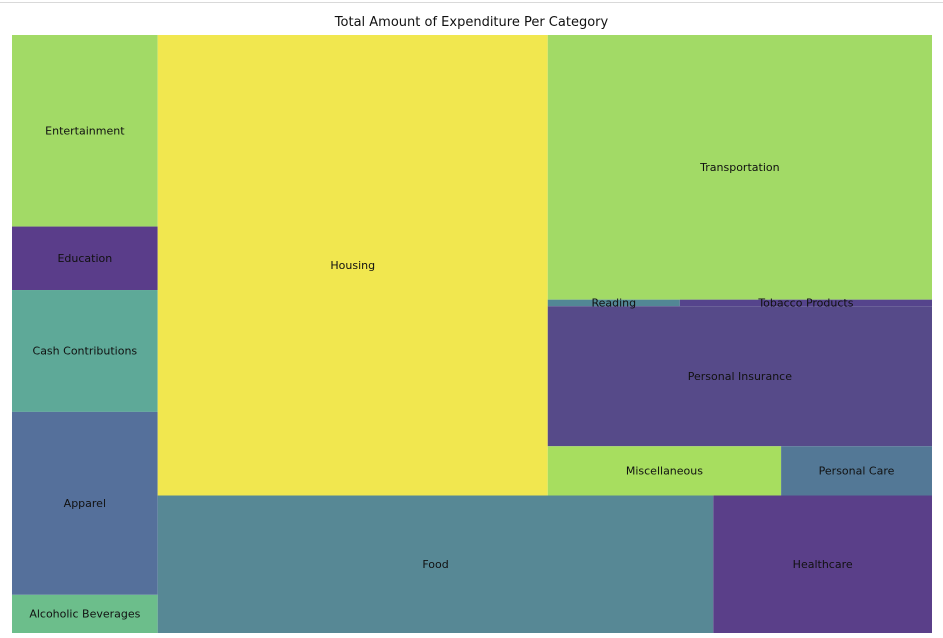 The image size is (943, 638). I want to click on tile-label-personal-insurance: Personal Insurance, so click(740, 376).